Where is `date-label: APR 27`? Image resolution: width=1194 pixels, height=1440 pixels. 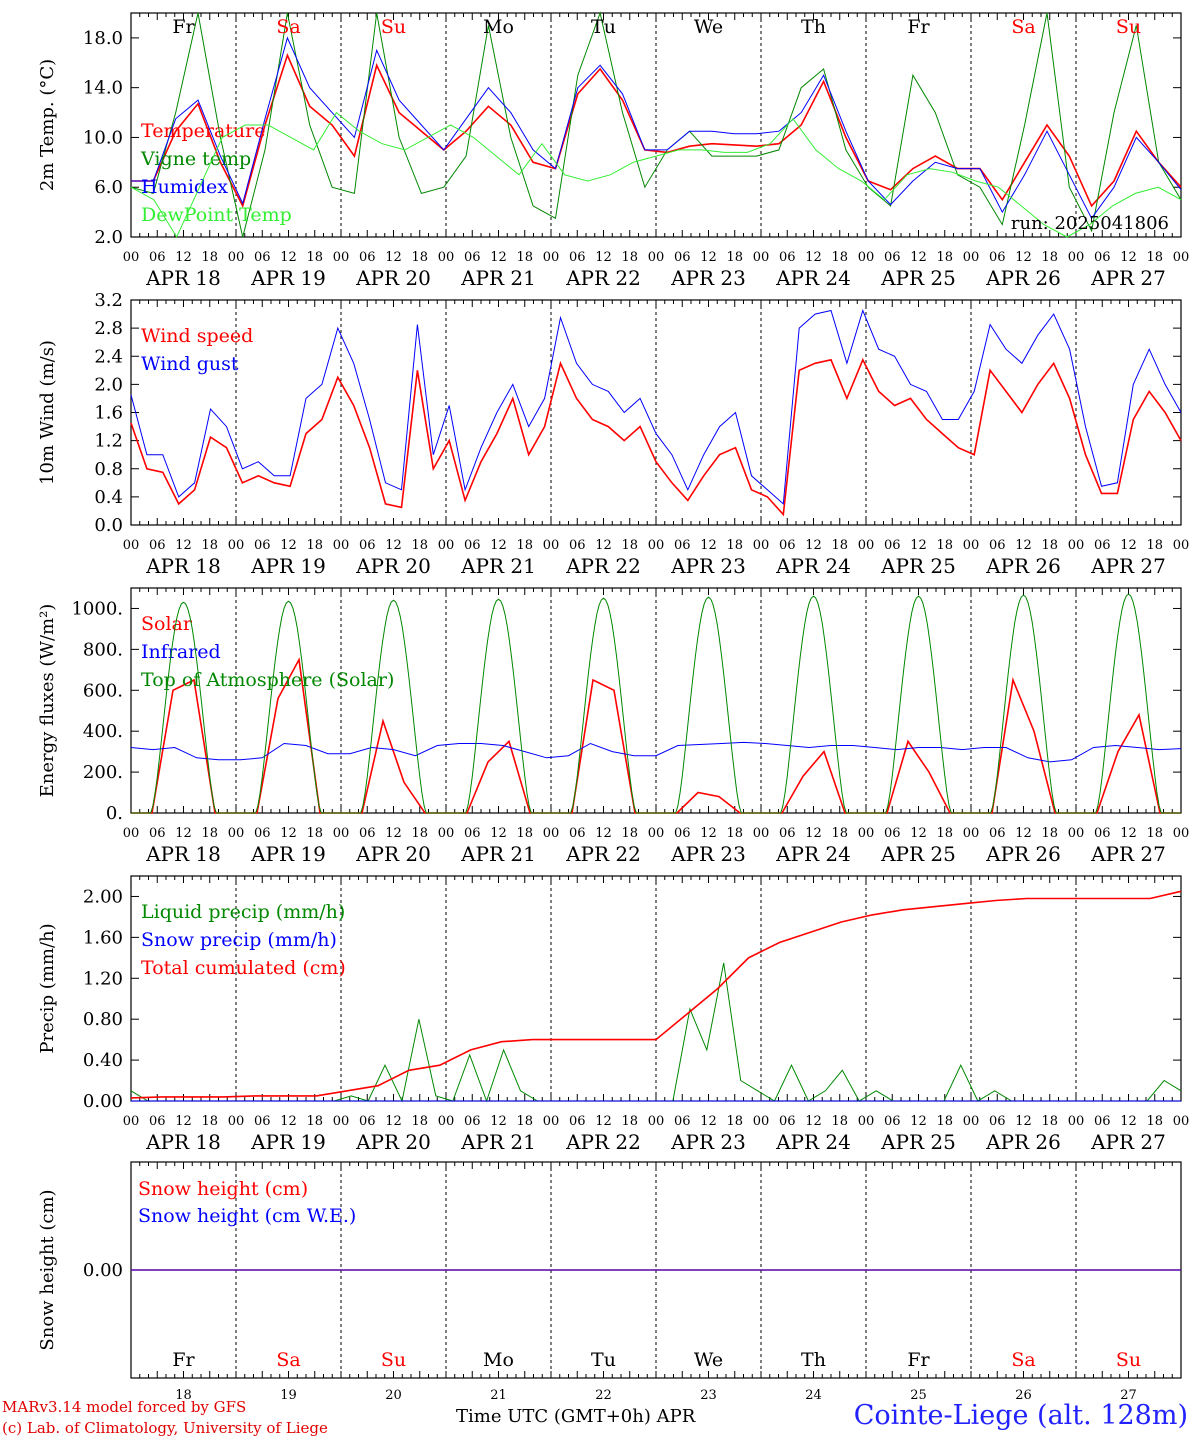
date-label: APR 27 is located at coordinates (1128, 566).